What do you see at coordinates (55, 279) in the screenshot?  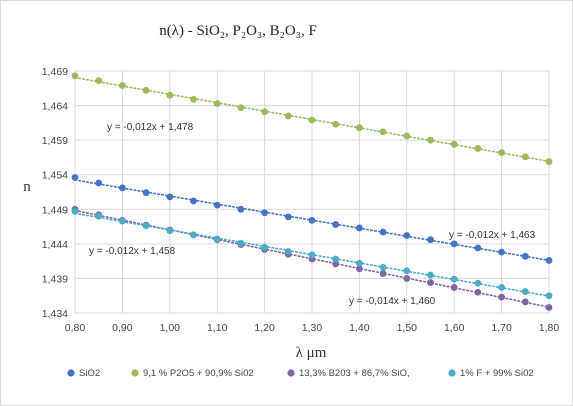 I see `y-tick-label: 1,439` at bounding box center [55, 279].